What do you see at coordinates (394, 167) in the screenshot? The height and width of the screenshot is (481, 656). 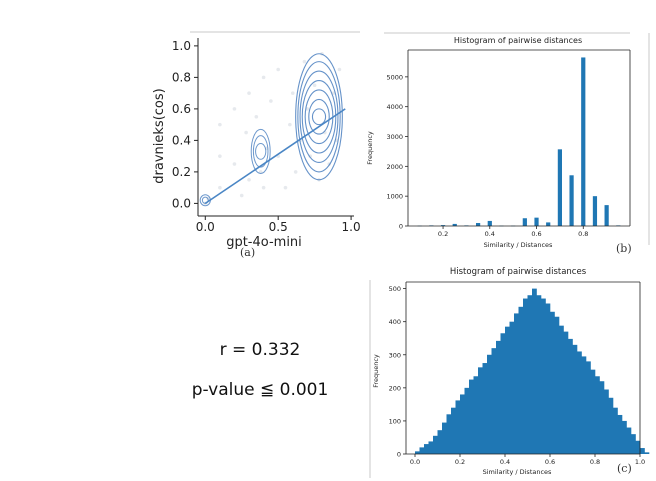 I see `y-tick-label: 2000` at bounding box center [394, 167].